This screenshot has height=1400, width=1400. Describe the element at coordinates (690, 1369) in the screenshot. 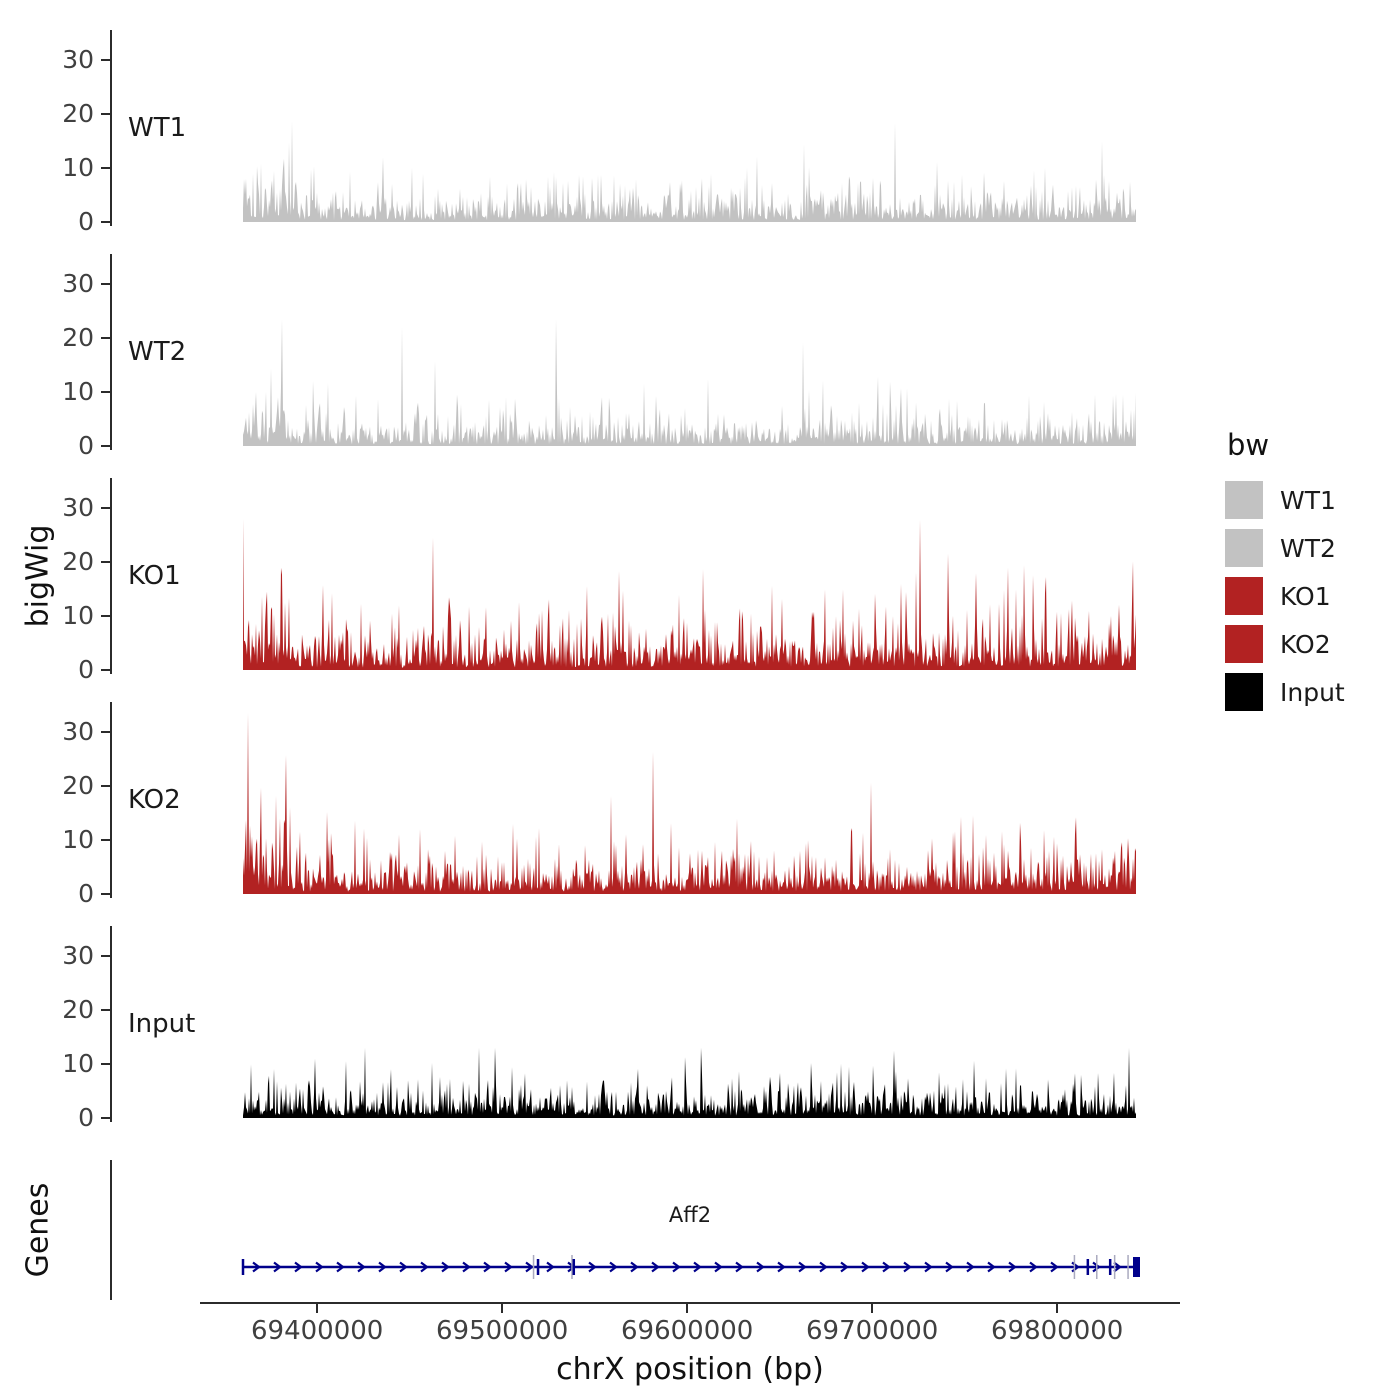

I see `x-axis-title: chrX position (bp)` at that location.